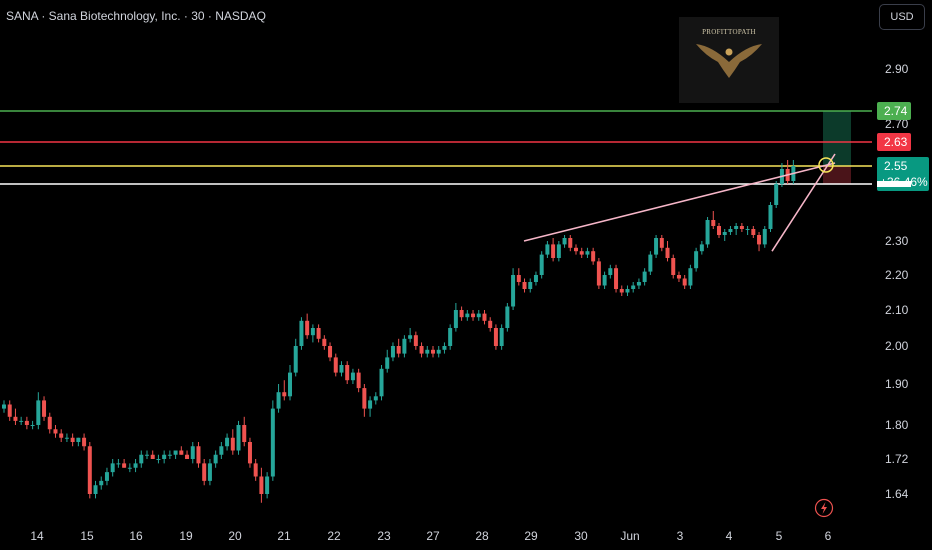 The height and width of the screenshot is (550, 932). I want to click on price-tick-label: 1.64, so click(897, 494).